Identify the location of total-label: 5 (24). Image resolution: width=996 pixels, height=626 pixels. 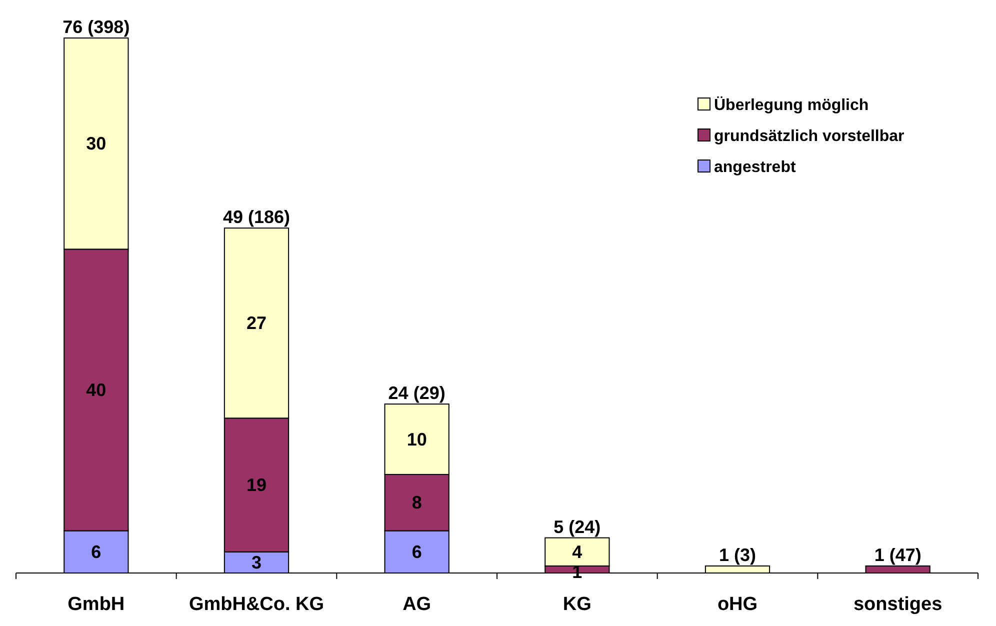
(577, 526).